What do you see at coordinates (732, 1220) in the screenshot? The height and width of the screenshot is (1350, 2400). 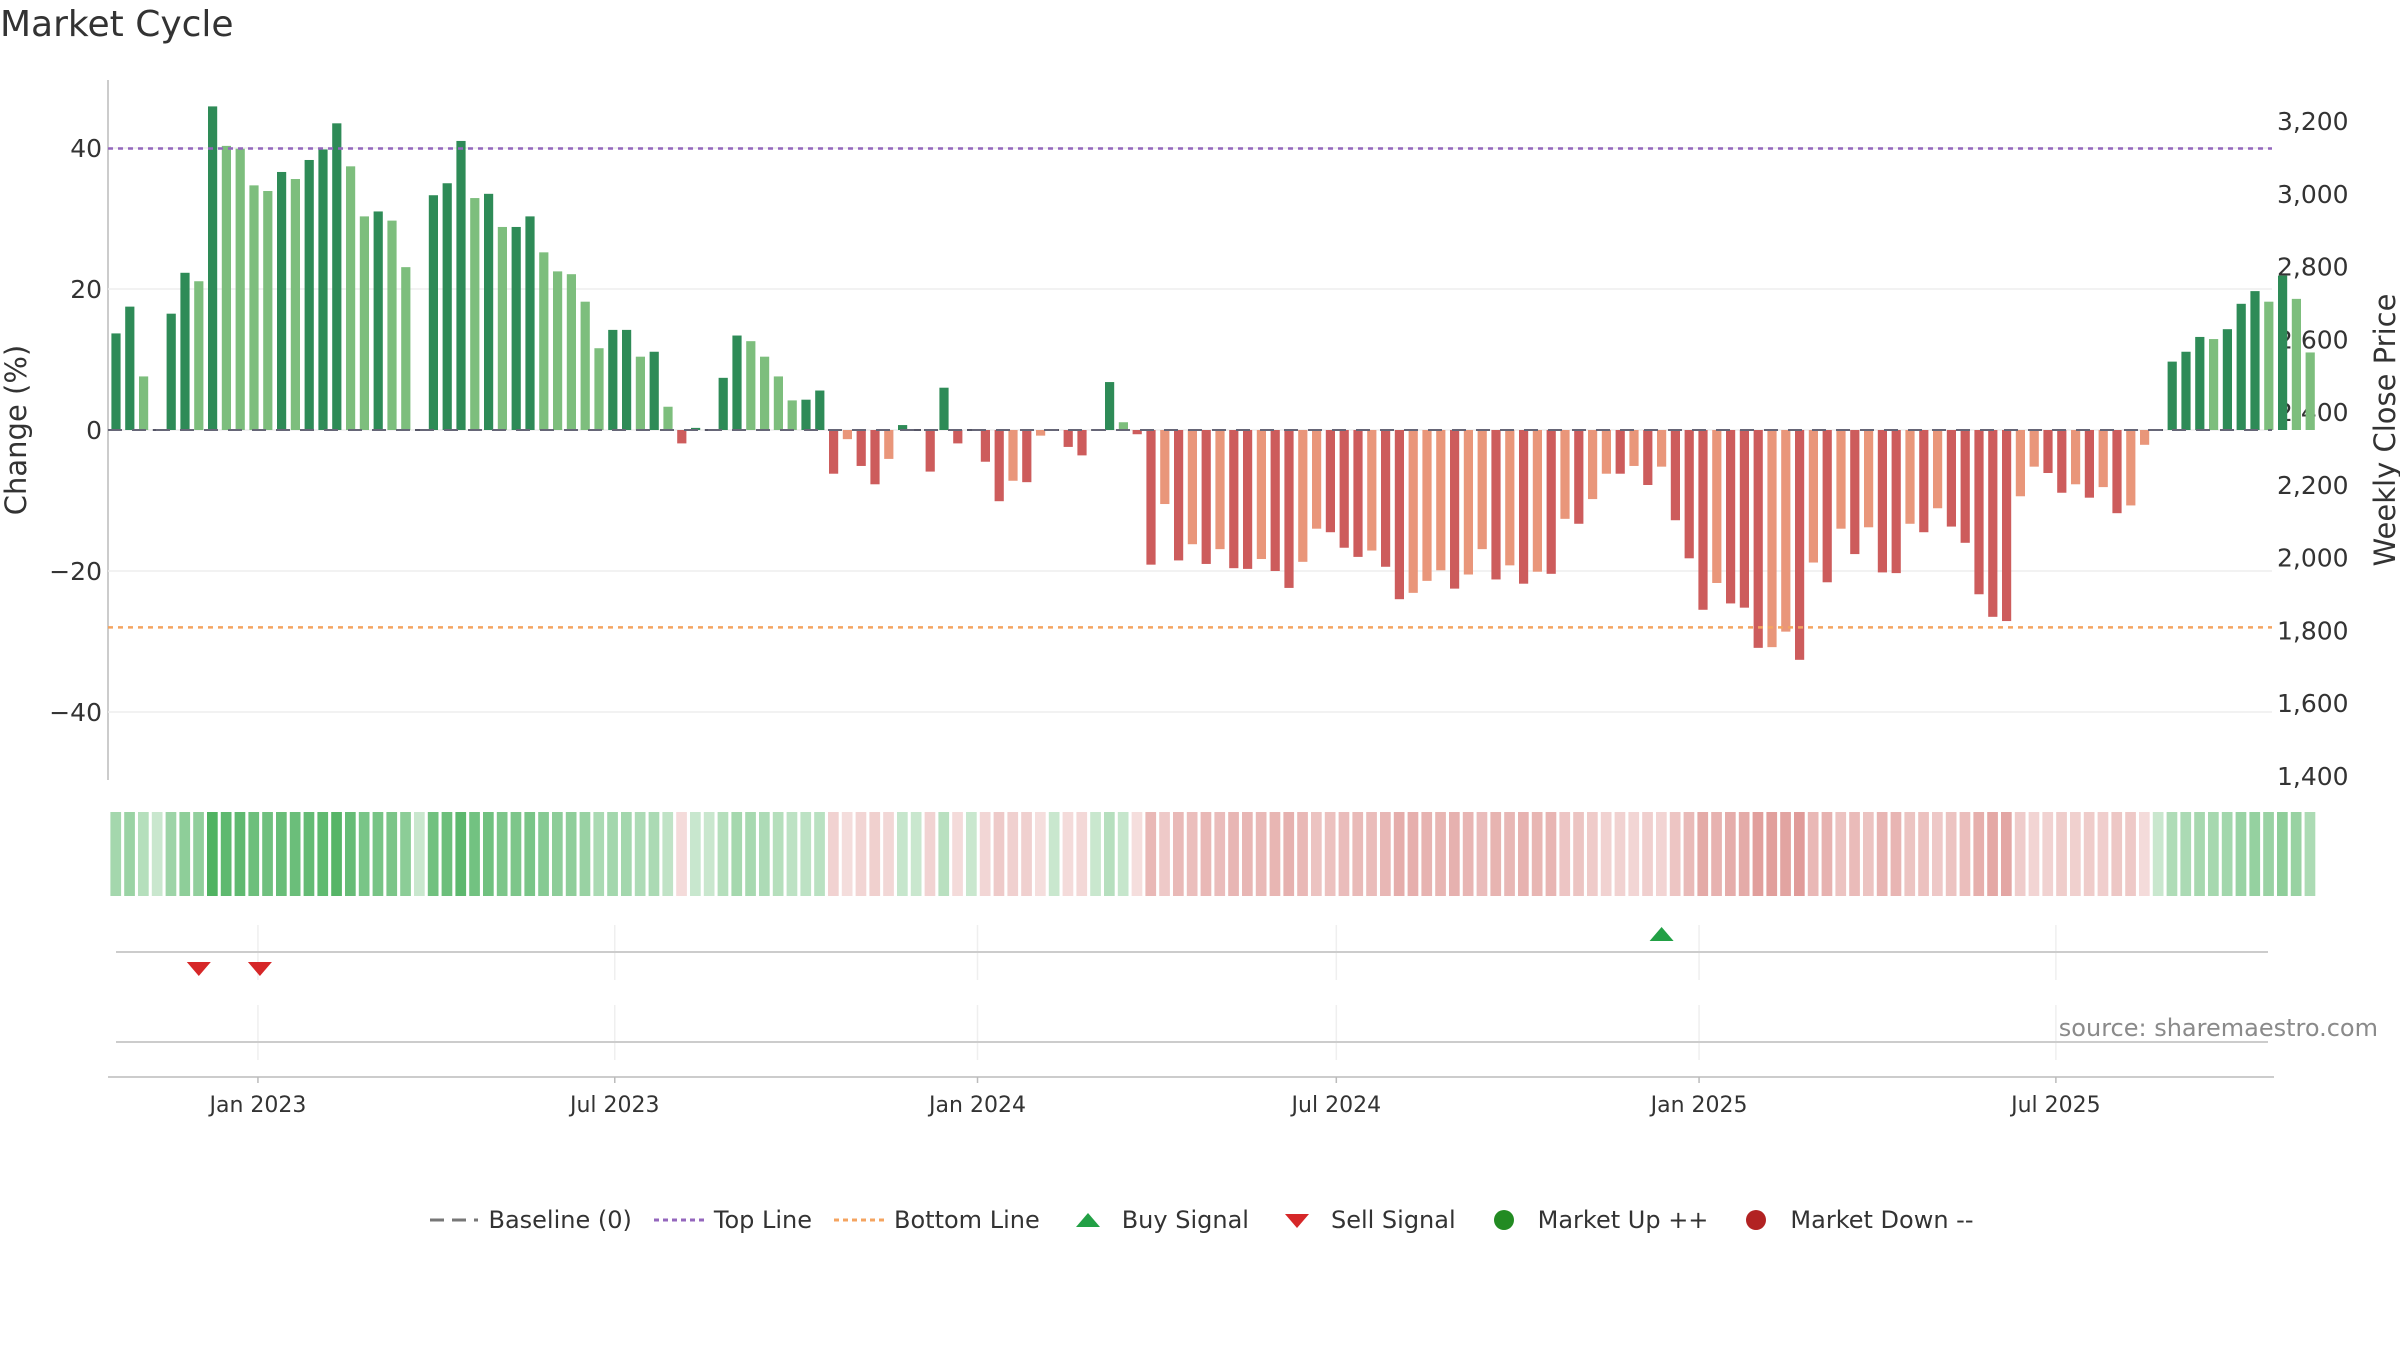 I see `legend-item: Top Line` at bounding box center [732, 1220].